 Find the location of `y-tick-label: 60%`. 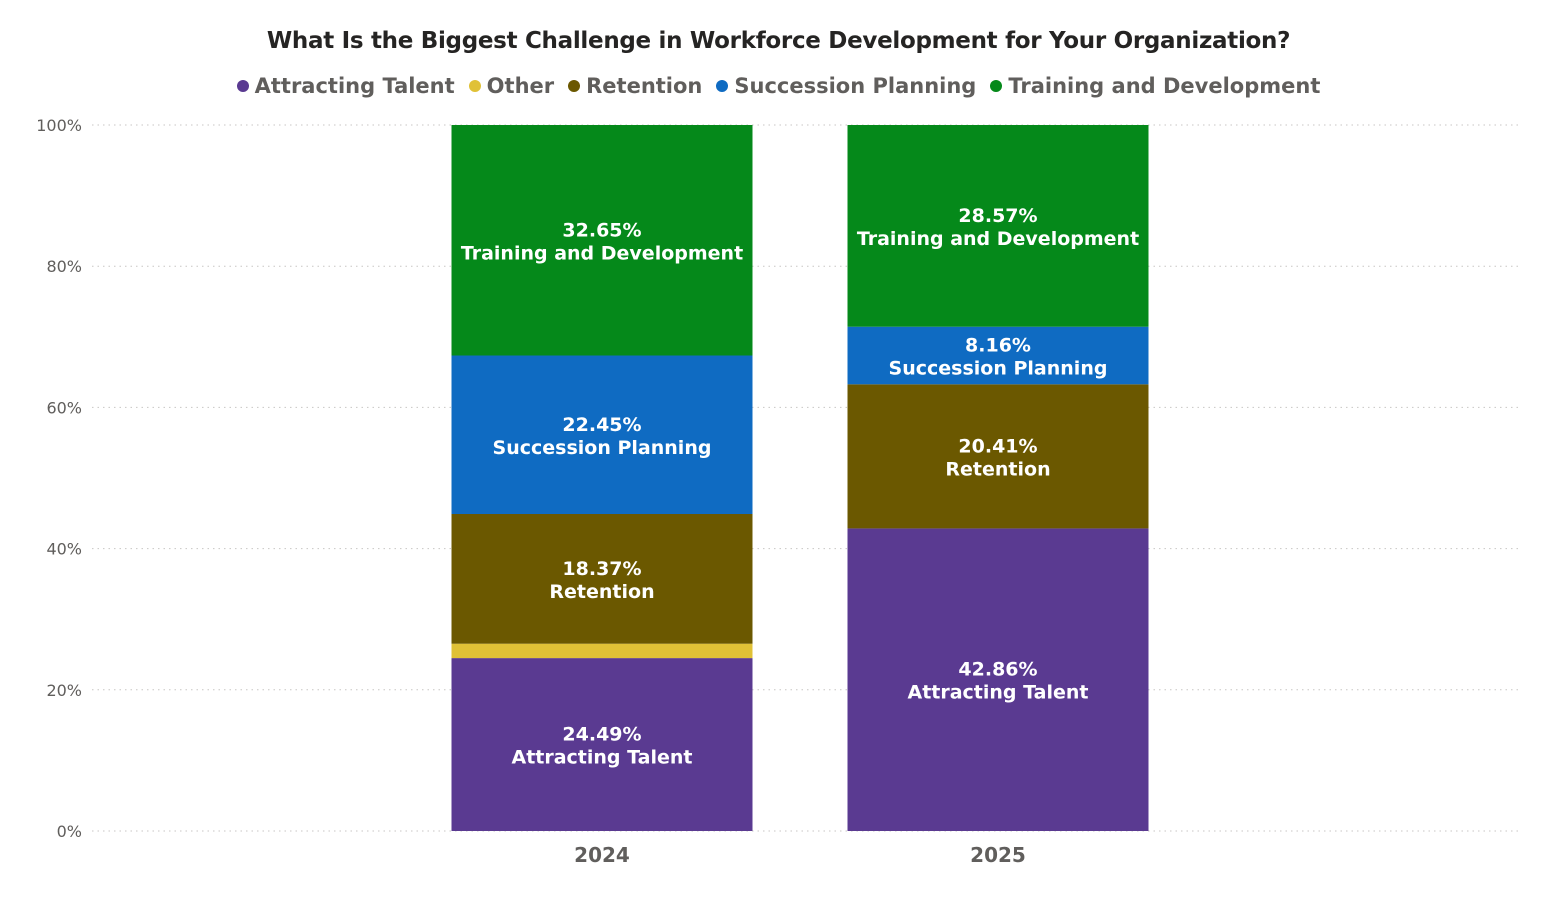

y-tick-label: 60% is located at coordinates (64, 407).